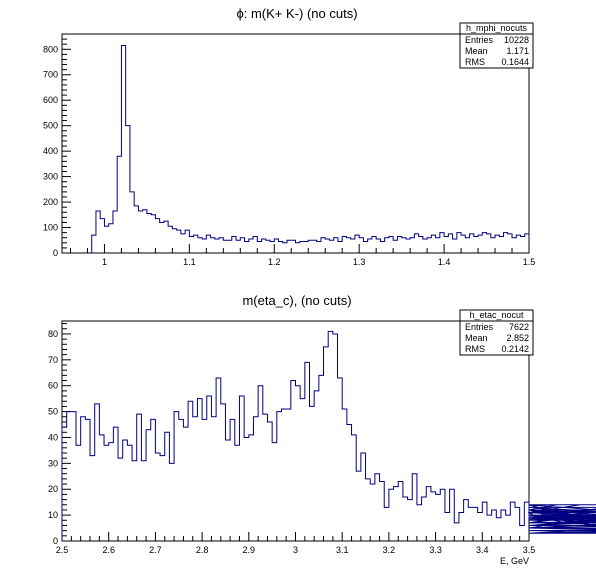  I want to click on etac-mass-x-label: E, GeV, so click(514, 561).